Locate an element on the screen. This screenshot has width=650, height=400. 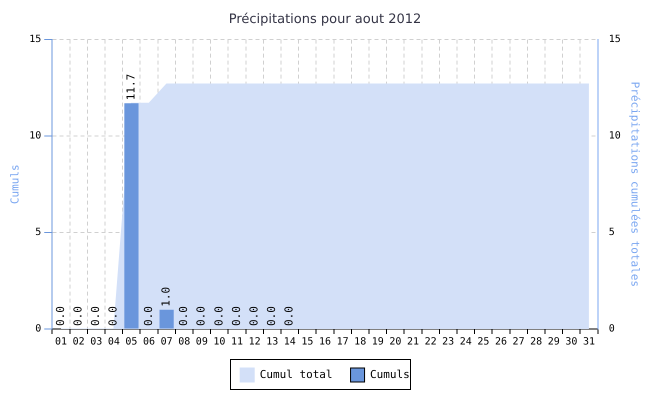
x-tick-label: 22 is located at coordinates (430, 342).